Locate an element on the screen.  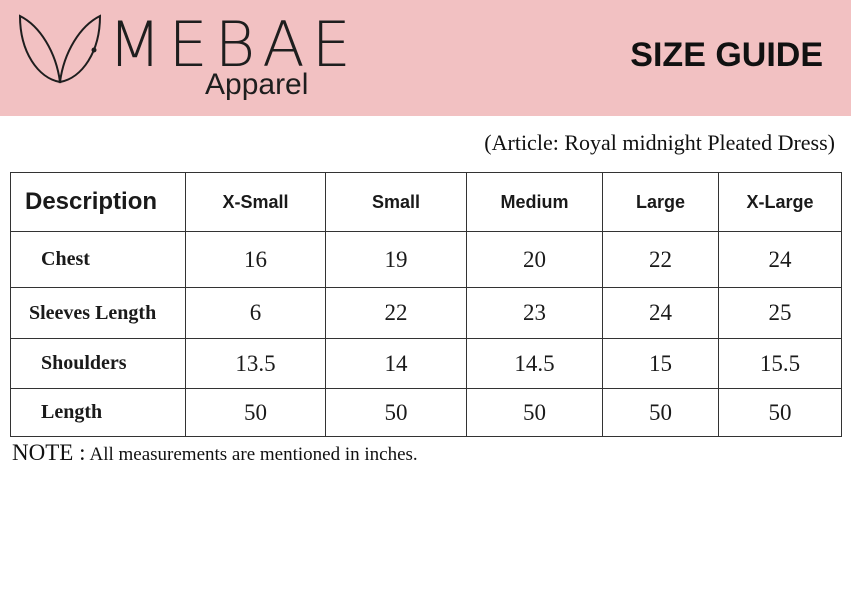
table-row: Sleeves Length 6 22 23 24 25 is located at coordinates (426, 313).